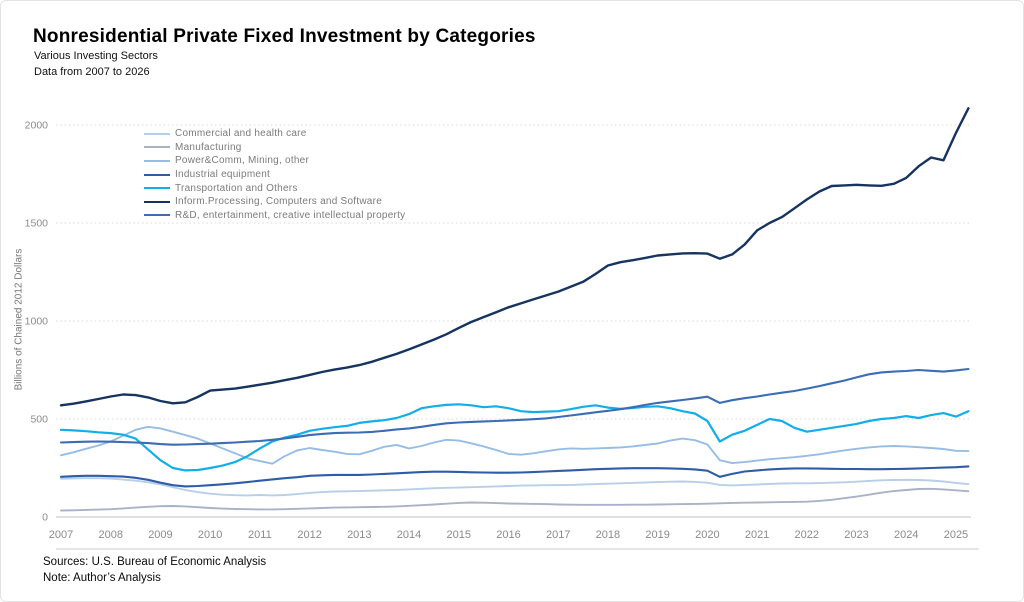 Image resolution: width=1024 pixels, height=602 pixels. What do you see at coordinates (39, 420) in the screenshot?
I see `y-tick-label: 500` at bounding box center [39, 420].